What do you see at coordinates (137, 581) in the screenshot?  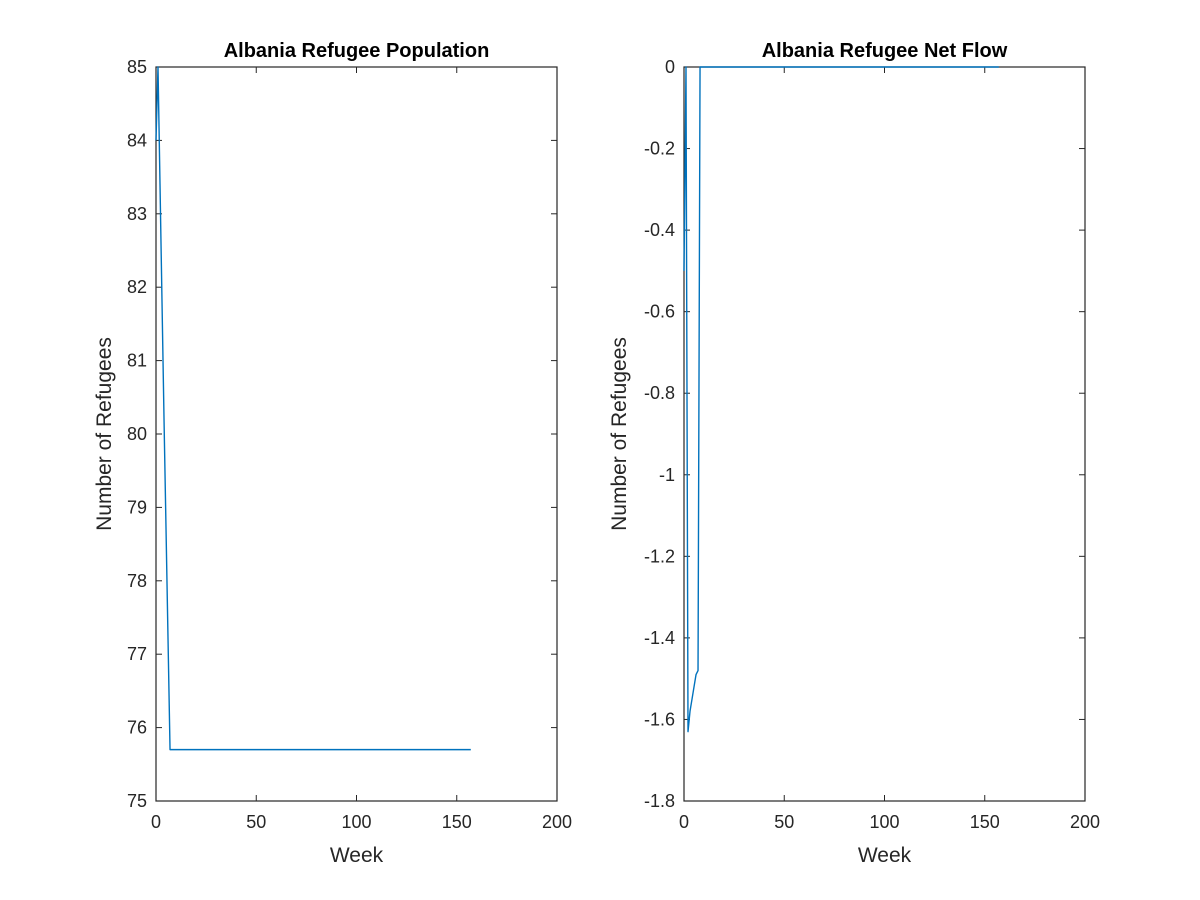 I see `y-tick-label: 78` at bounding box center [137, 581].